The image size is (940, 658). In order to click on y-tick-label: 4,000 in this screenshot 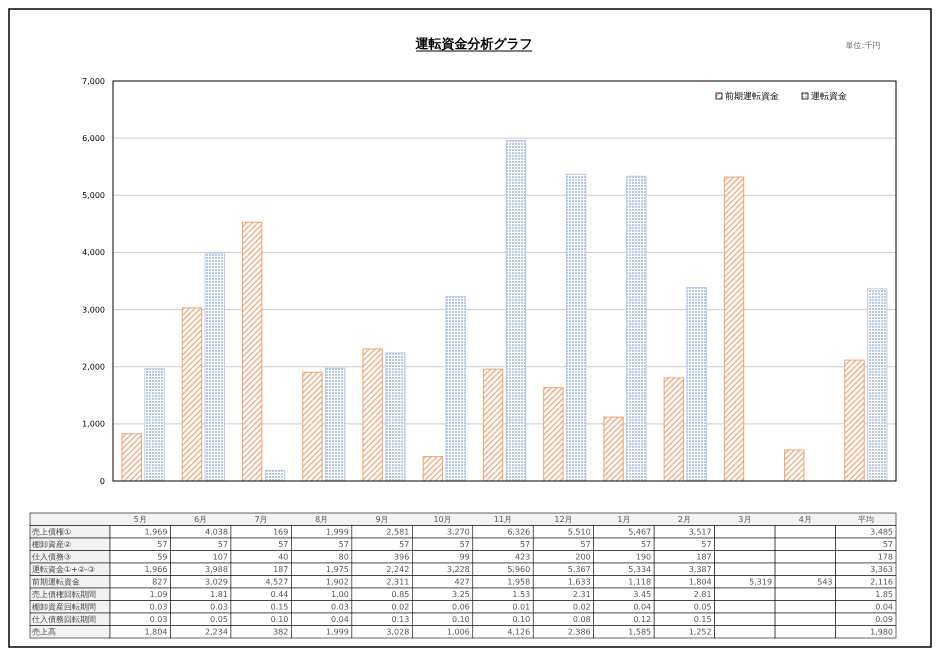, I will do `click(93, 253)`.